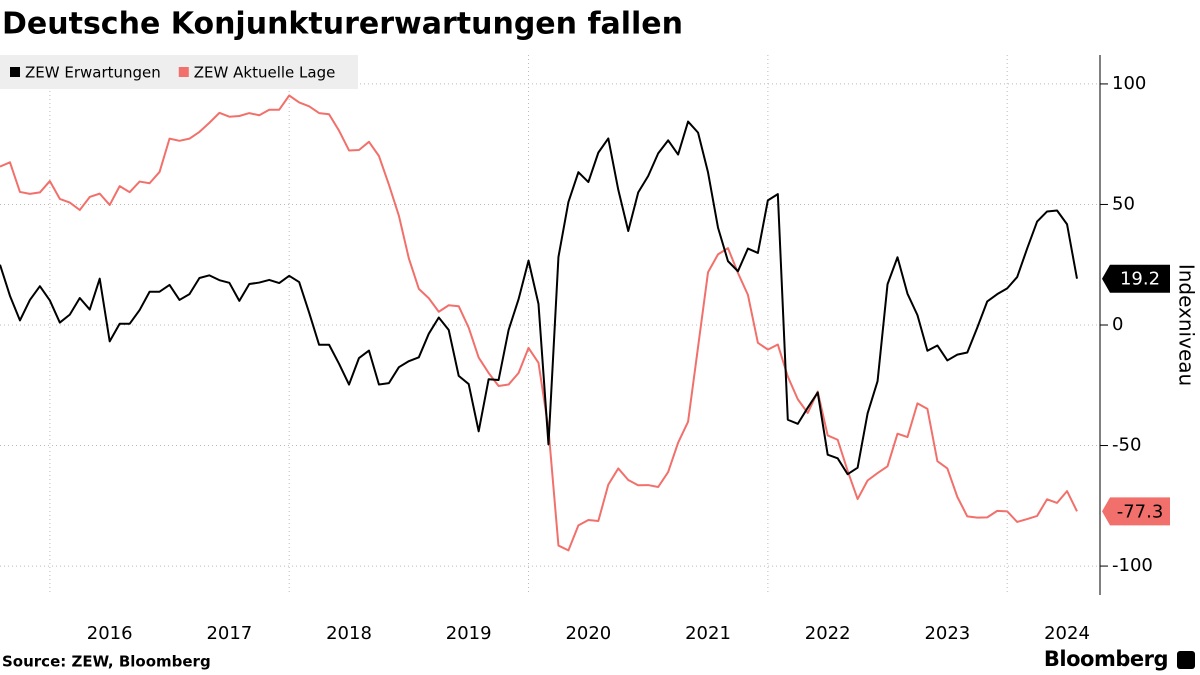 This screenshot has width=1200, height=675. Describe the element at coordinates (588, 633) in the screenshot. I see `x-tick-label: 2020` at that location.